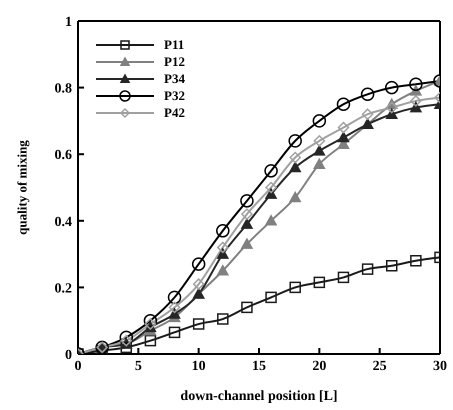 This screenshot has width=453, height=410. Describe the element at coordinates (199, 366) in the screenshot. I see `x-tick-label: 10` at that location.